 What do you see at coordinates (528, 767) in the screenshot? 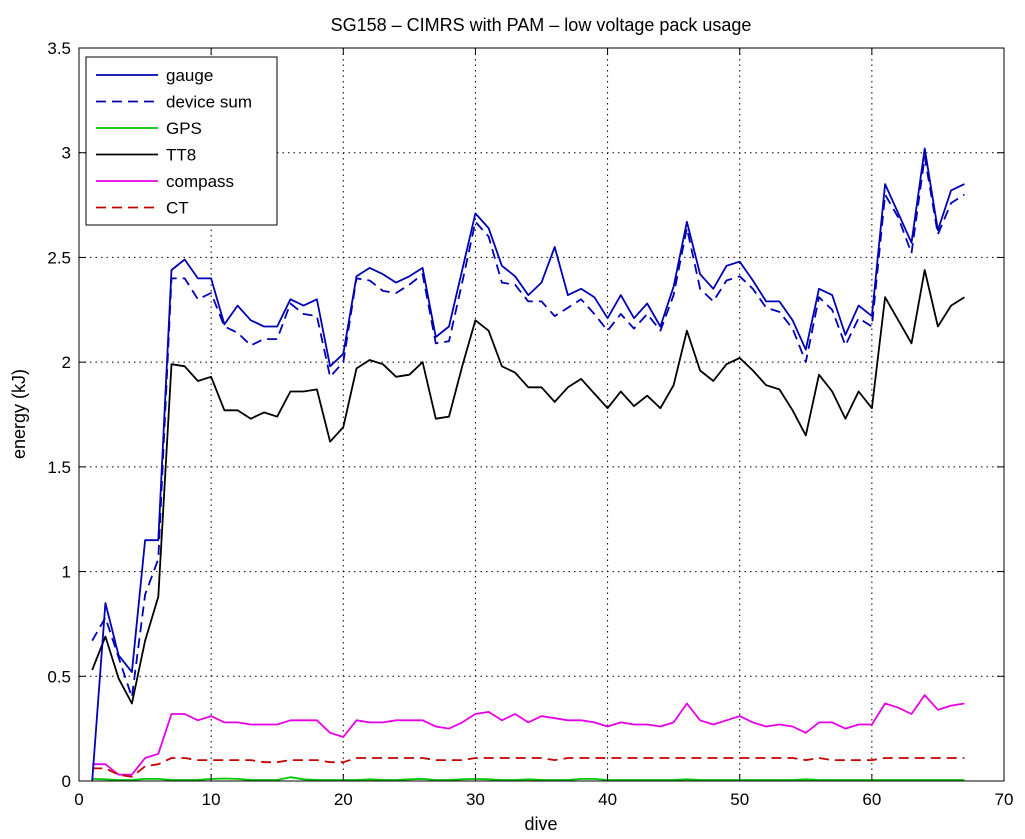
I see `series-line-ct` at bounding box center [528, 767].